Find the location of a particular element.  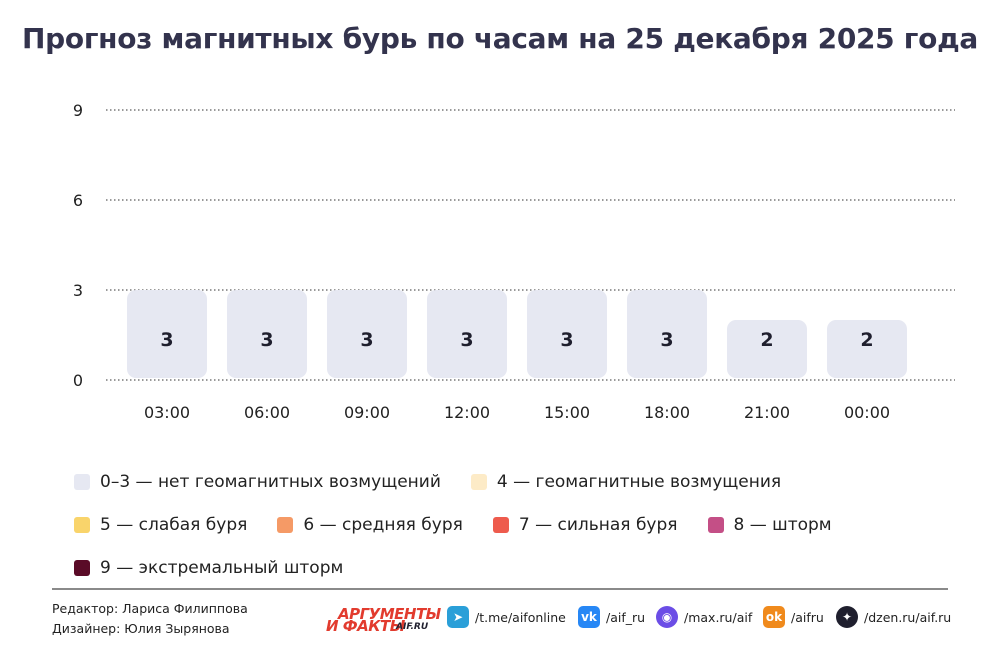

x-tick-label: 21:00 is located at coordinates (767, 412).